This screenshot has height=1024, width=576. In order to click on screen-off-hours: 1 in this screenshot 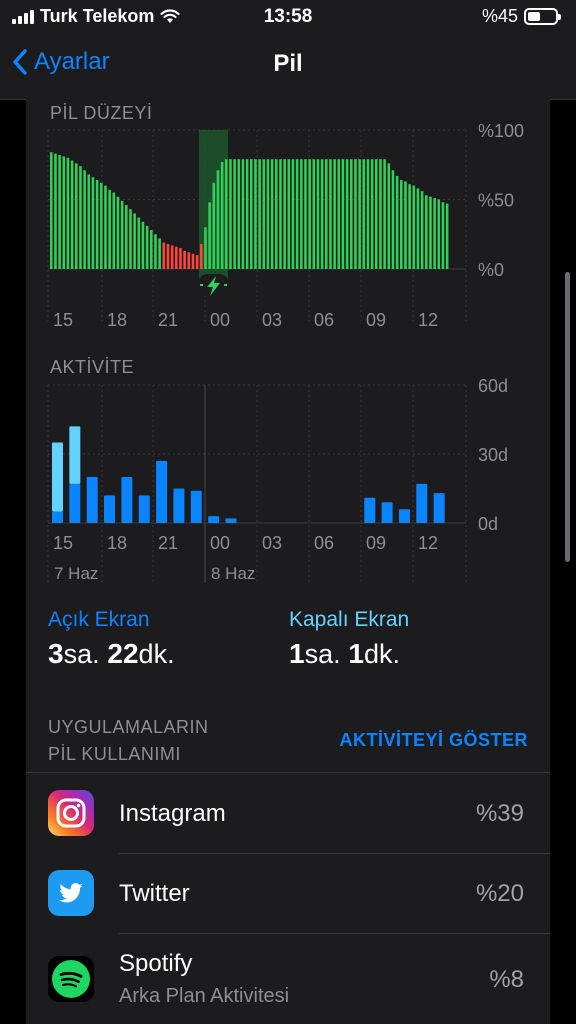, I will do `click(297, 653)`.